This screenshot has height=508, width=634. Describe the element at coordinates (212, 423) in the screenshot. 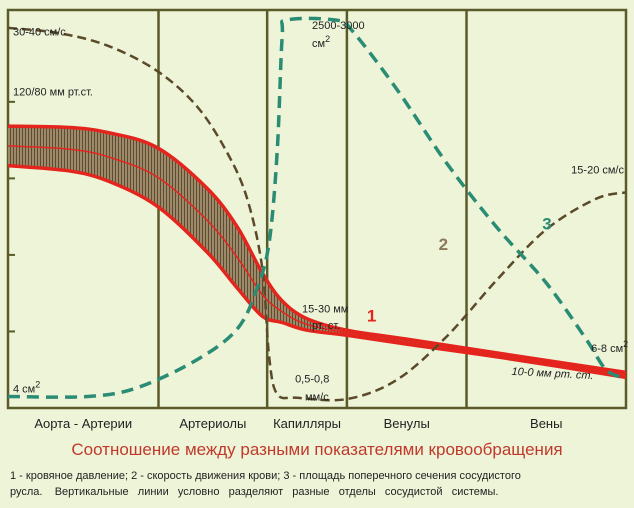

I see `section-label: Артериолы` at that location.